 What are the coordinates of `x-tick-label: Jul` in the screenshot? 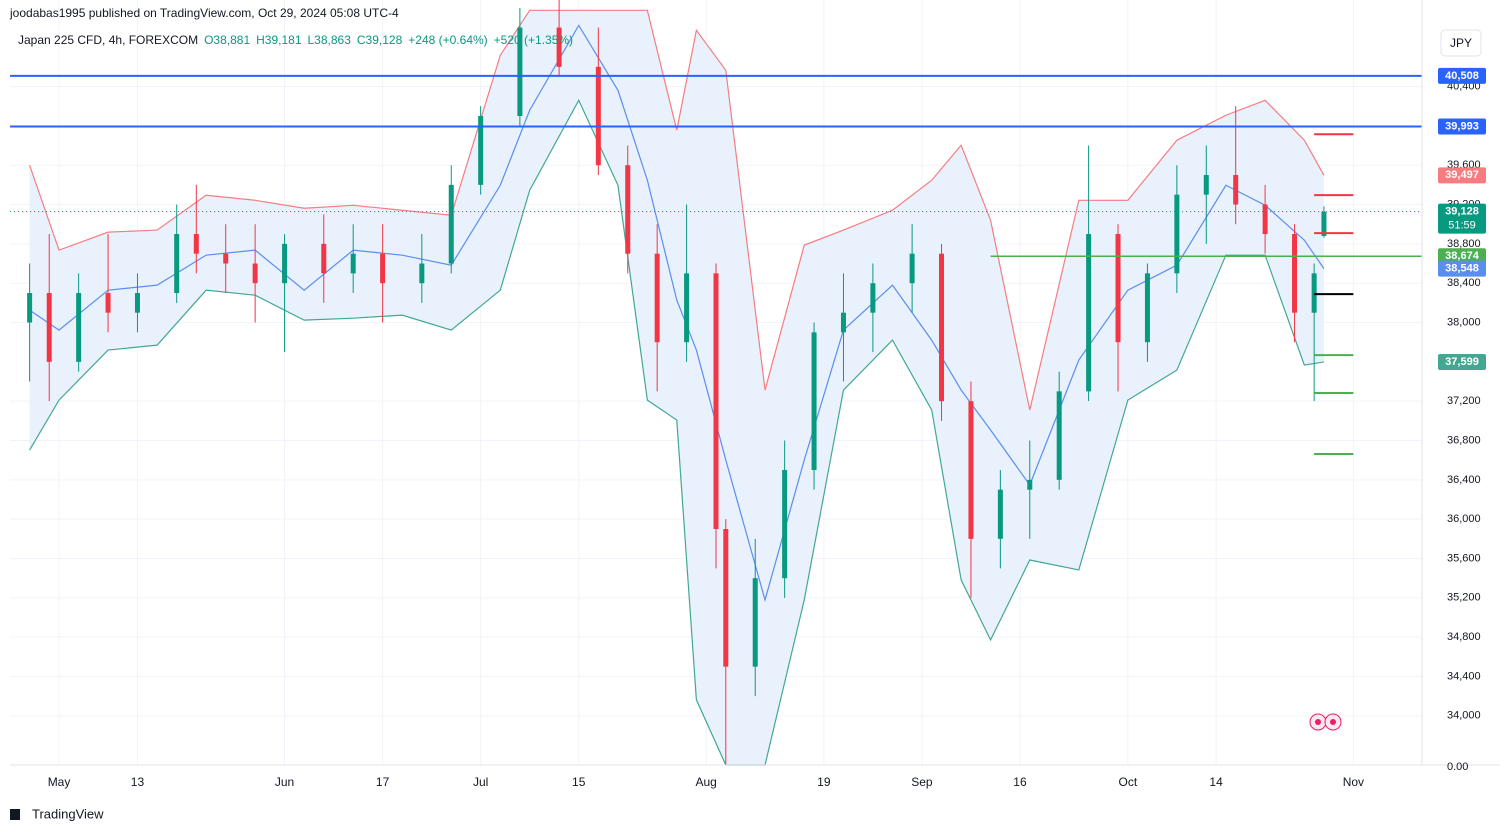 It's located at (480, 782).